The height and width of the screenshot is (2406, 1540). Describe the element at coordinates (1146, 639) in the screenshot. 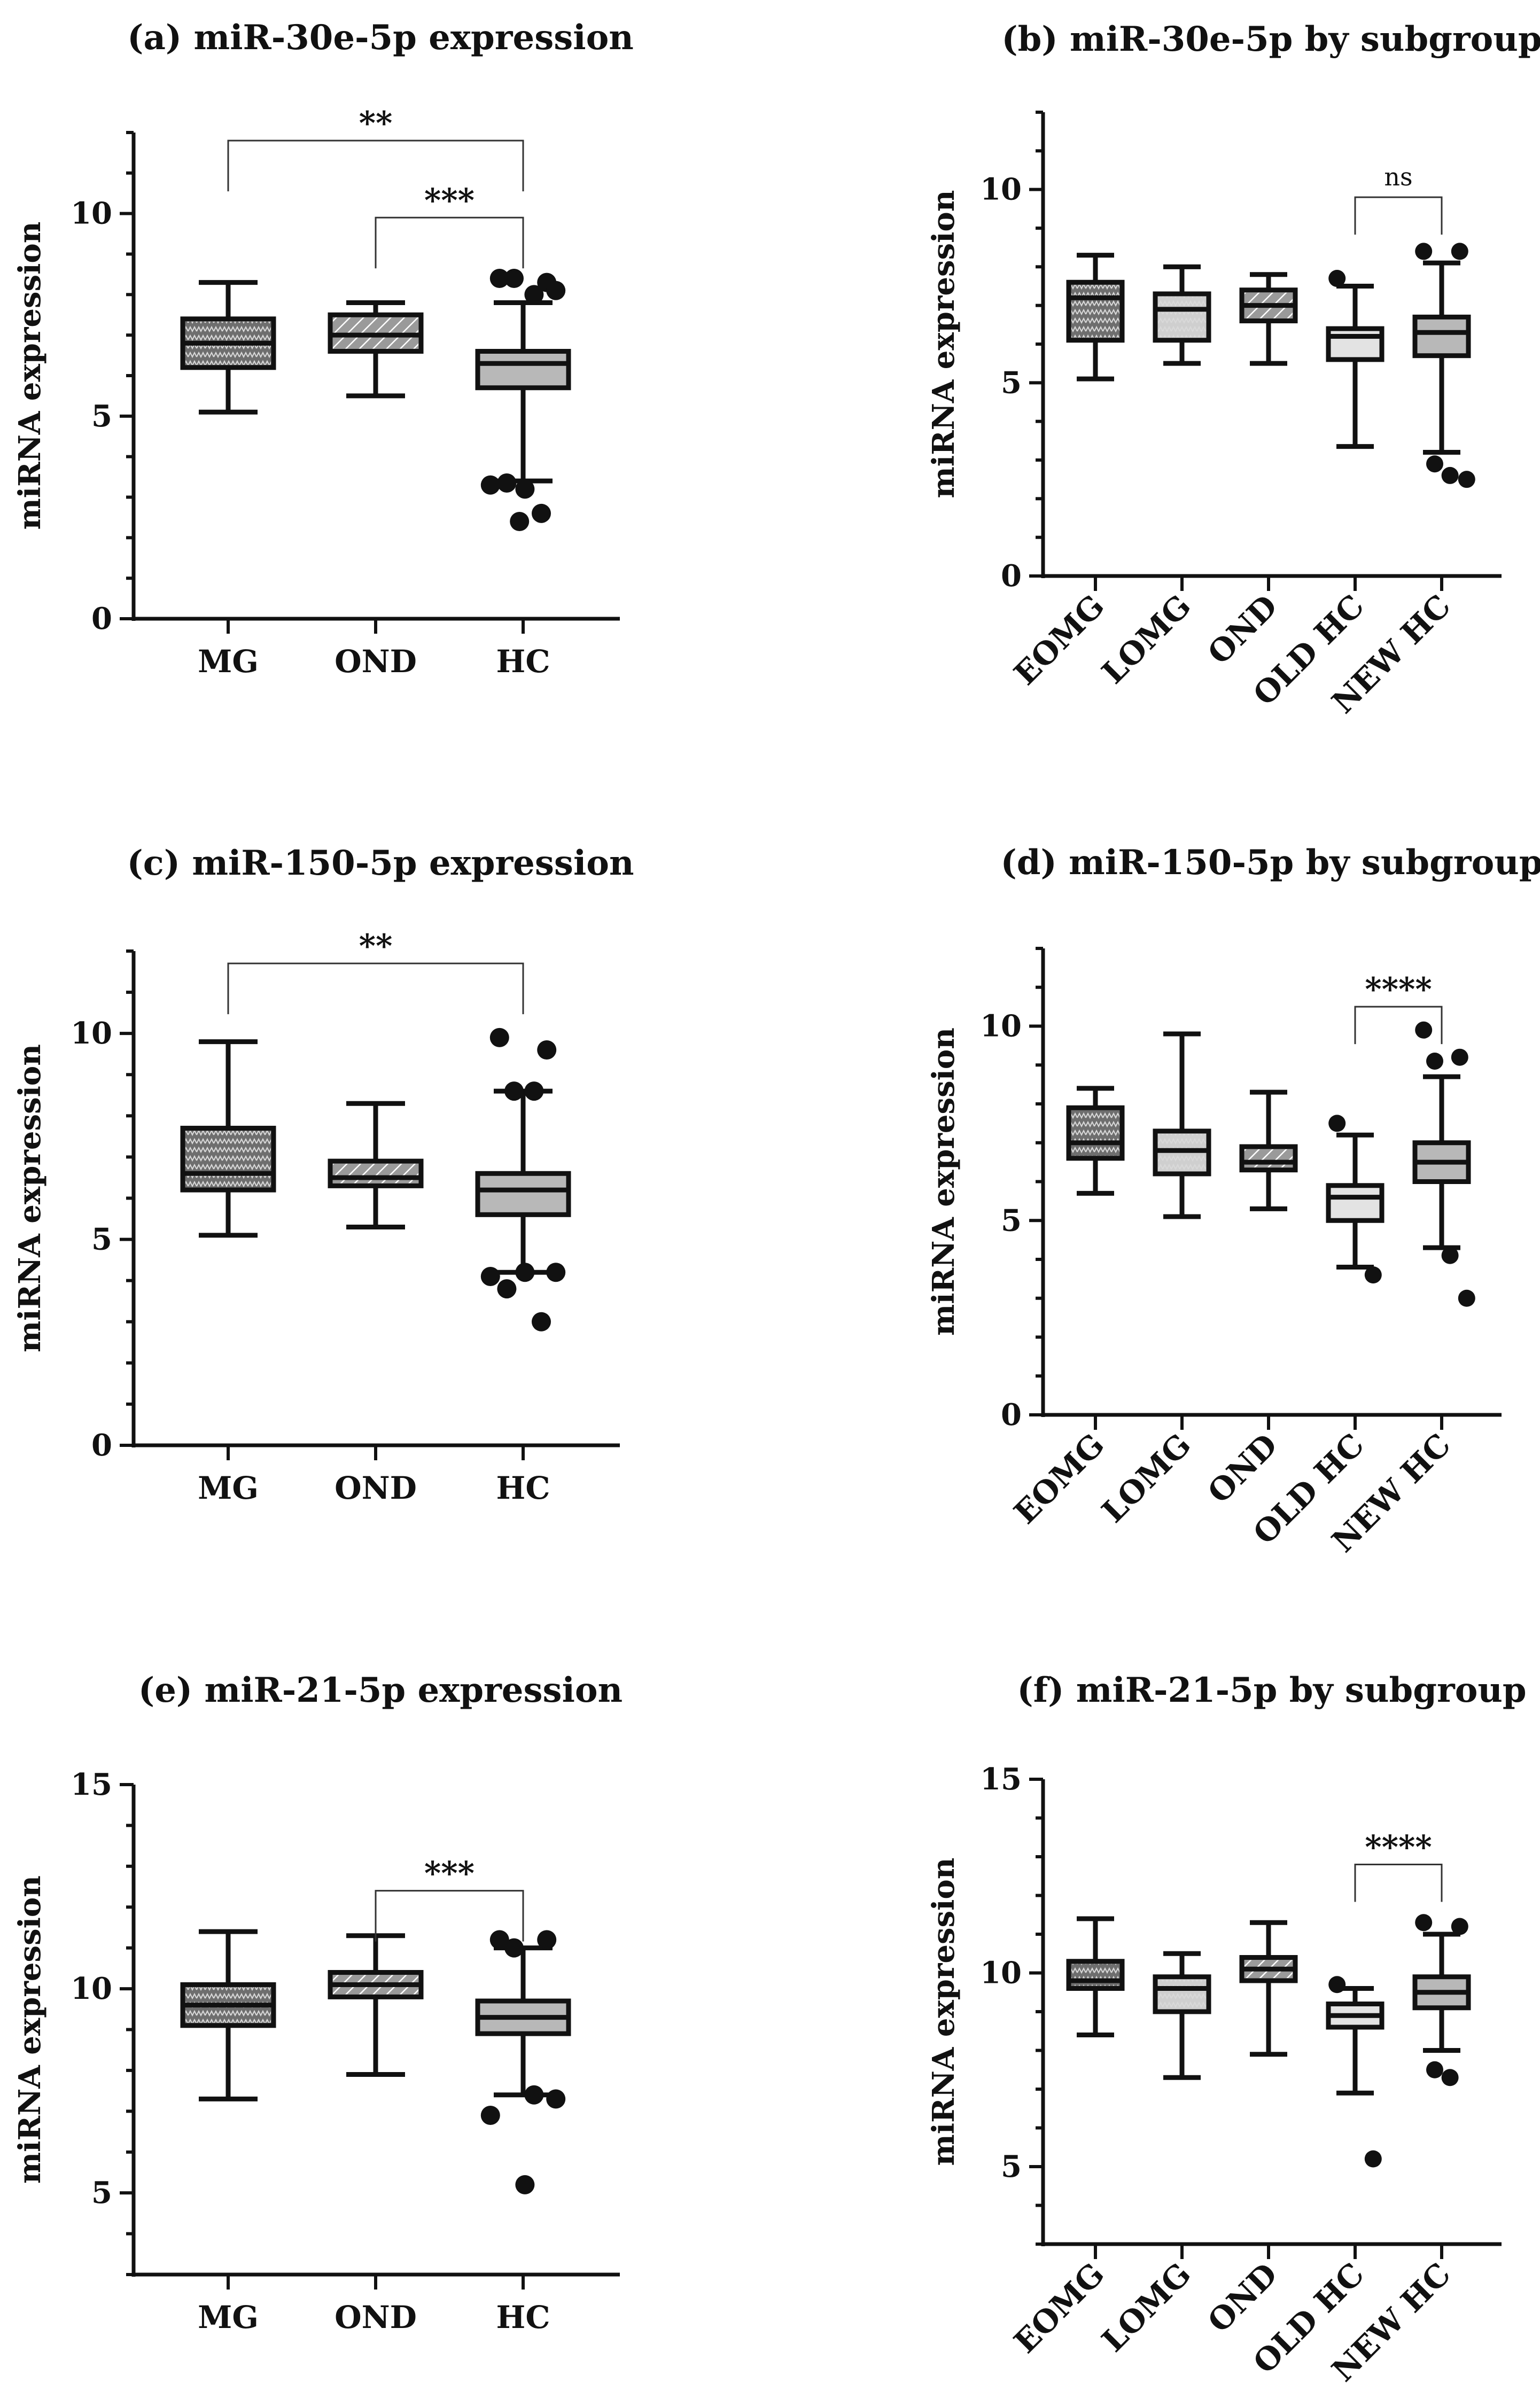

I see `x-category-label: LOMG` at that location.